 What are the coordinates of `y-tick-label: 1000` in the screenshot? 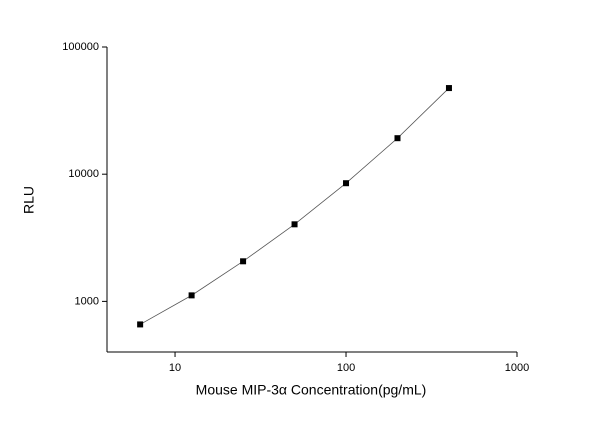 It's located at (87, 301).